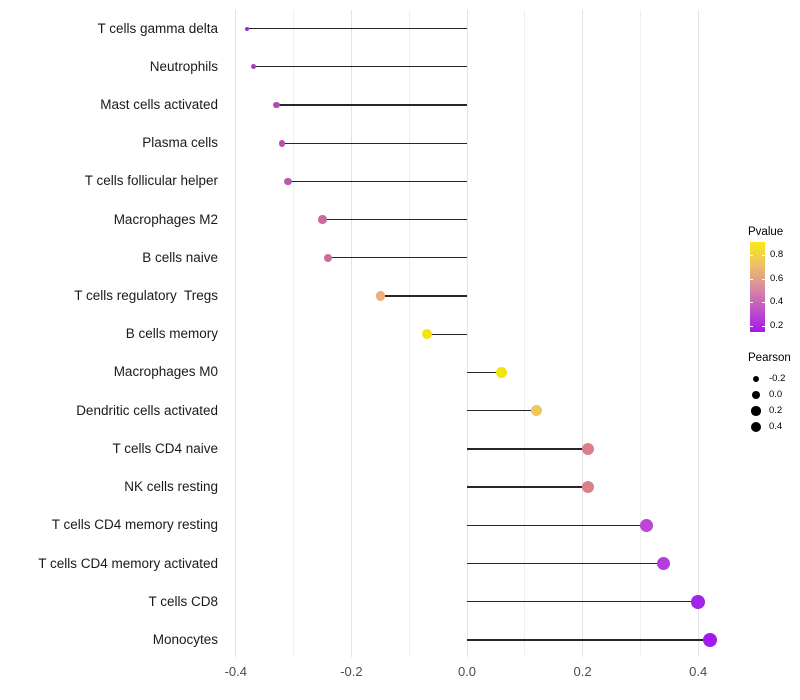 This screenshot has height=700, width=800. Describe the element at coordinates (467, 671) in the screenshot. I see `x-axis-tick-label: 0.0` at that location.